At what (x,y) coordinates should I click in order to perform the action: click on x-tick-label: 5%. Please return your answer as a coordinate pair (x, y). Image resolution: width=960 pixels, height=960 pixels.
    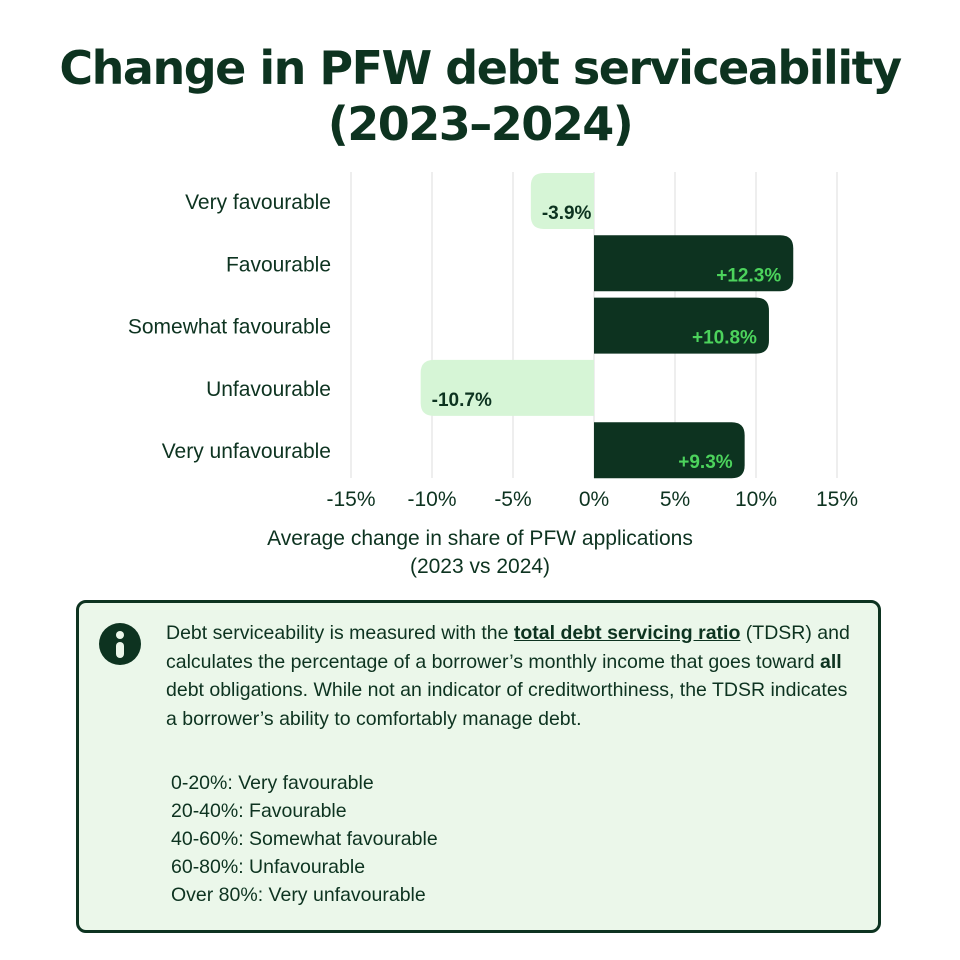
    Looking at the image, I should click on (675, 499).